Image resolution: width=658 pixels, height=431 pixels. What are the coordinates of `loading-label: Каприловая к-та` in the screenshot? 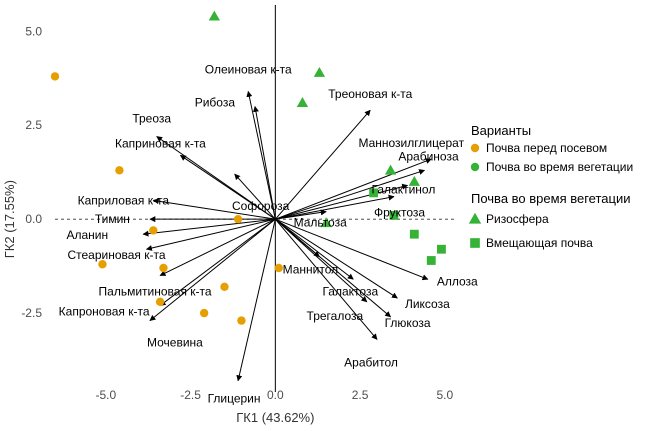 It's located at (124, 200).